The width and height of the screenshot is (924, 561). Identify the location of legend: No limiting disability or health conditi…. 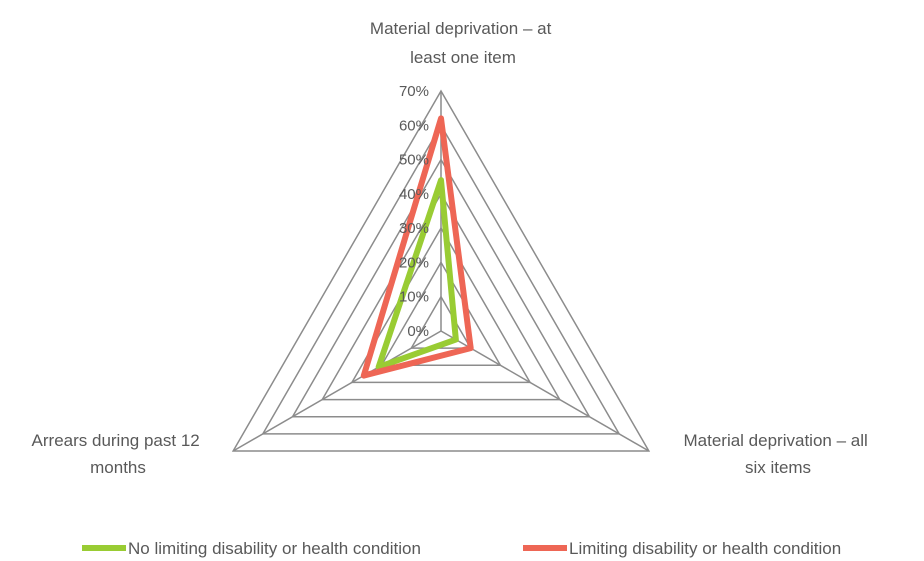
(461, 548).